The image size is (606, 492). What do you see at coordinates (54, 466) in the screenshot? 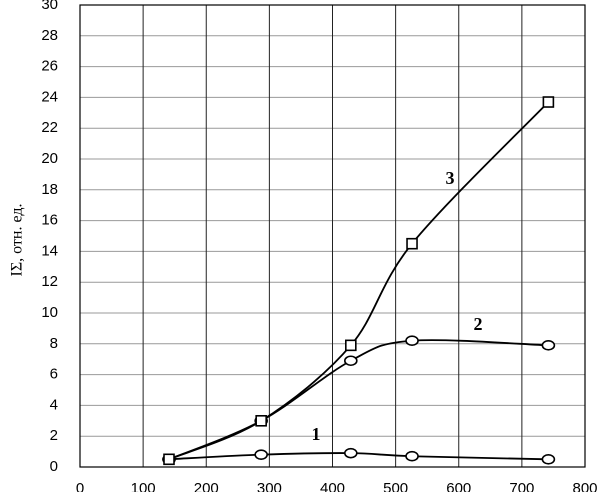
I see `y-tick-label: 0` at bounding box center [54, 466].